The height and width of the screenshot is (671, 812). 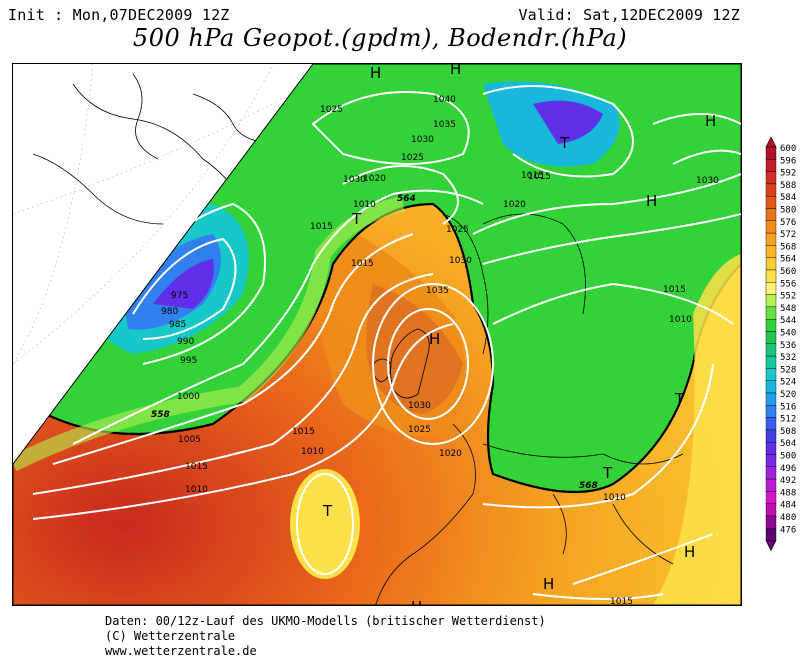 I want to click on scale-label: 580, so click(x=788, y=211).